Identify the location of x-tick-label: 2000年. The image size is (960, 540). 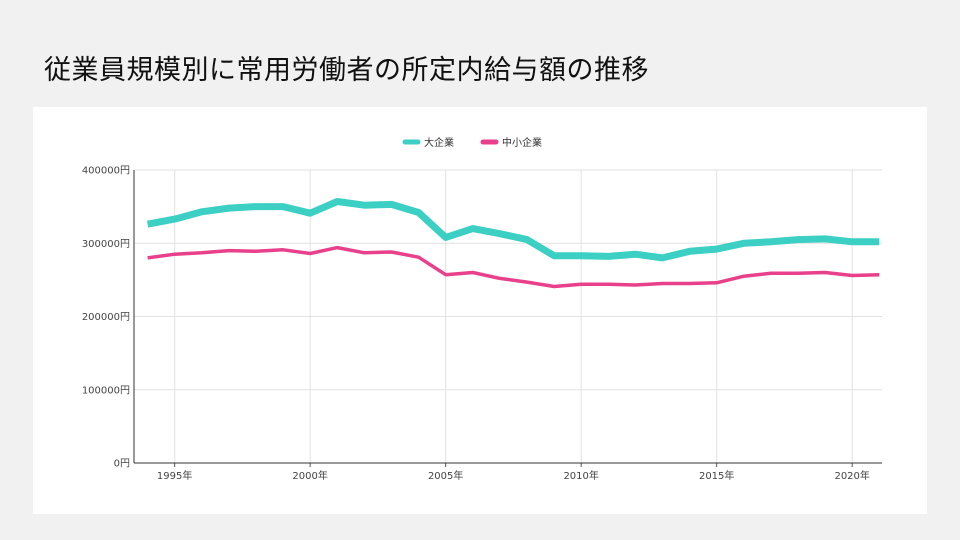
(309, 475).